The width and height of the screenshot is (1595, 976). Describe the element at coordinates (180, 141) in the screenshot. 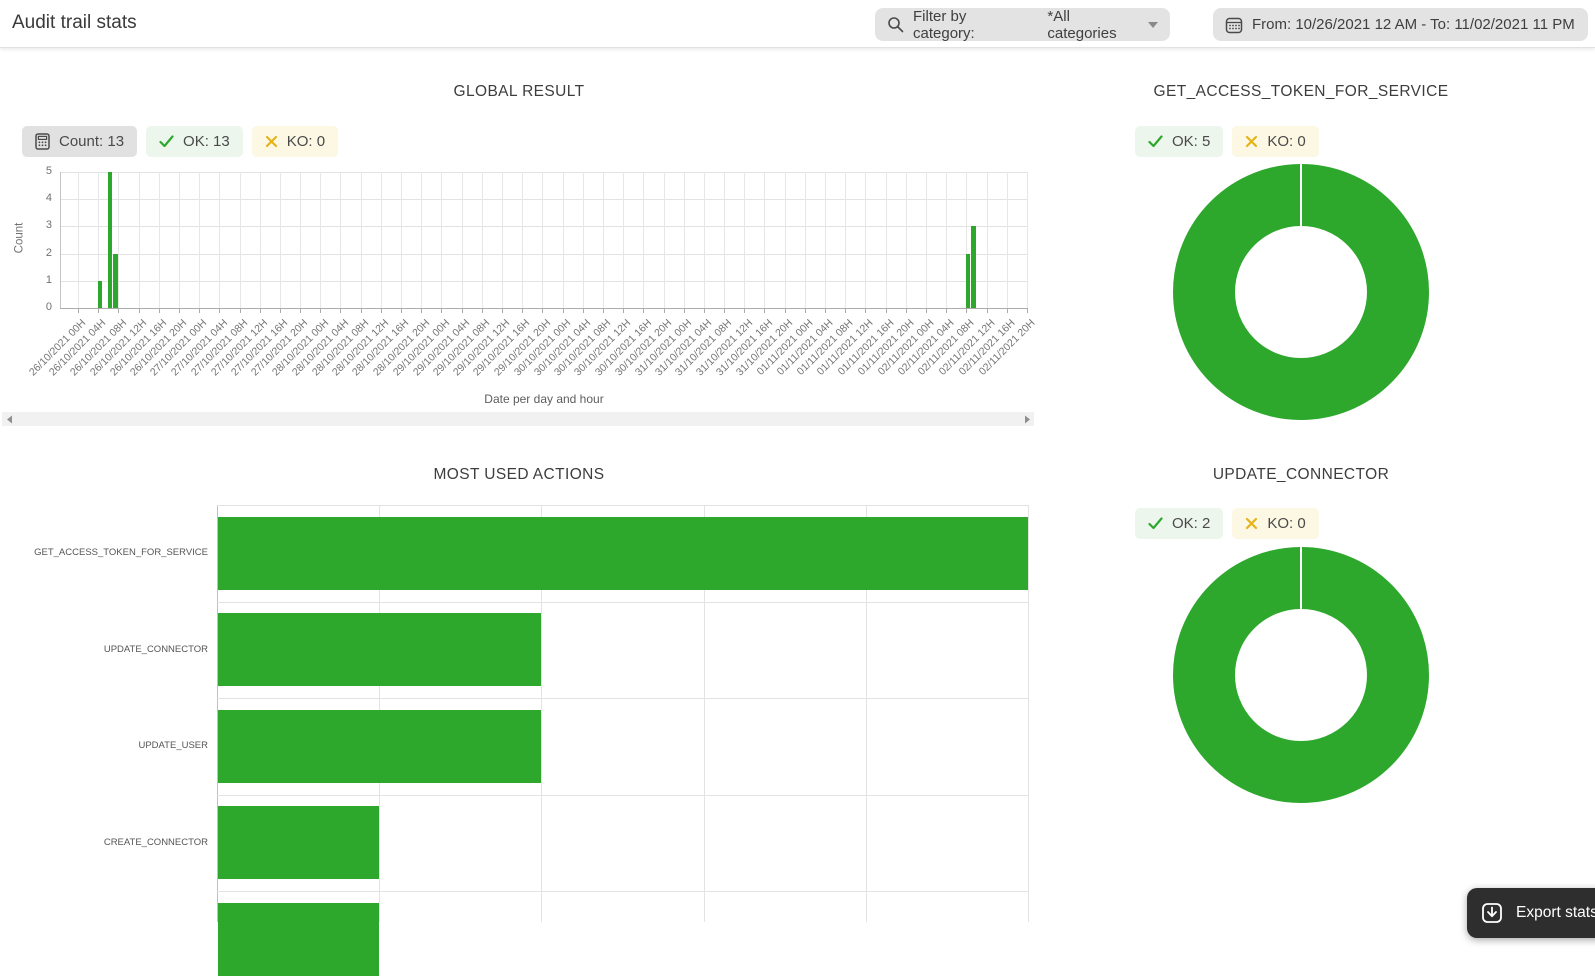

I see `global-result-badges: Count: 13 OK: 13 KO: 0` at that location.